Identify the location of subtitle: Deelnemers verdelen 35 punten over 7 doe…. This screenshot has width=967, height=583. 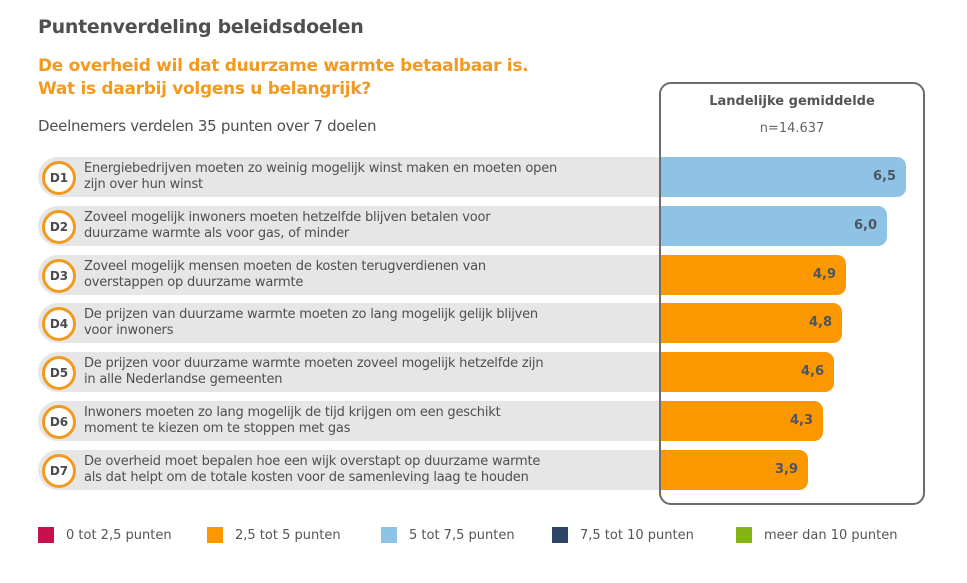
(207, 126).